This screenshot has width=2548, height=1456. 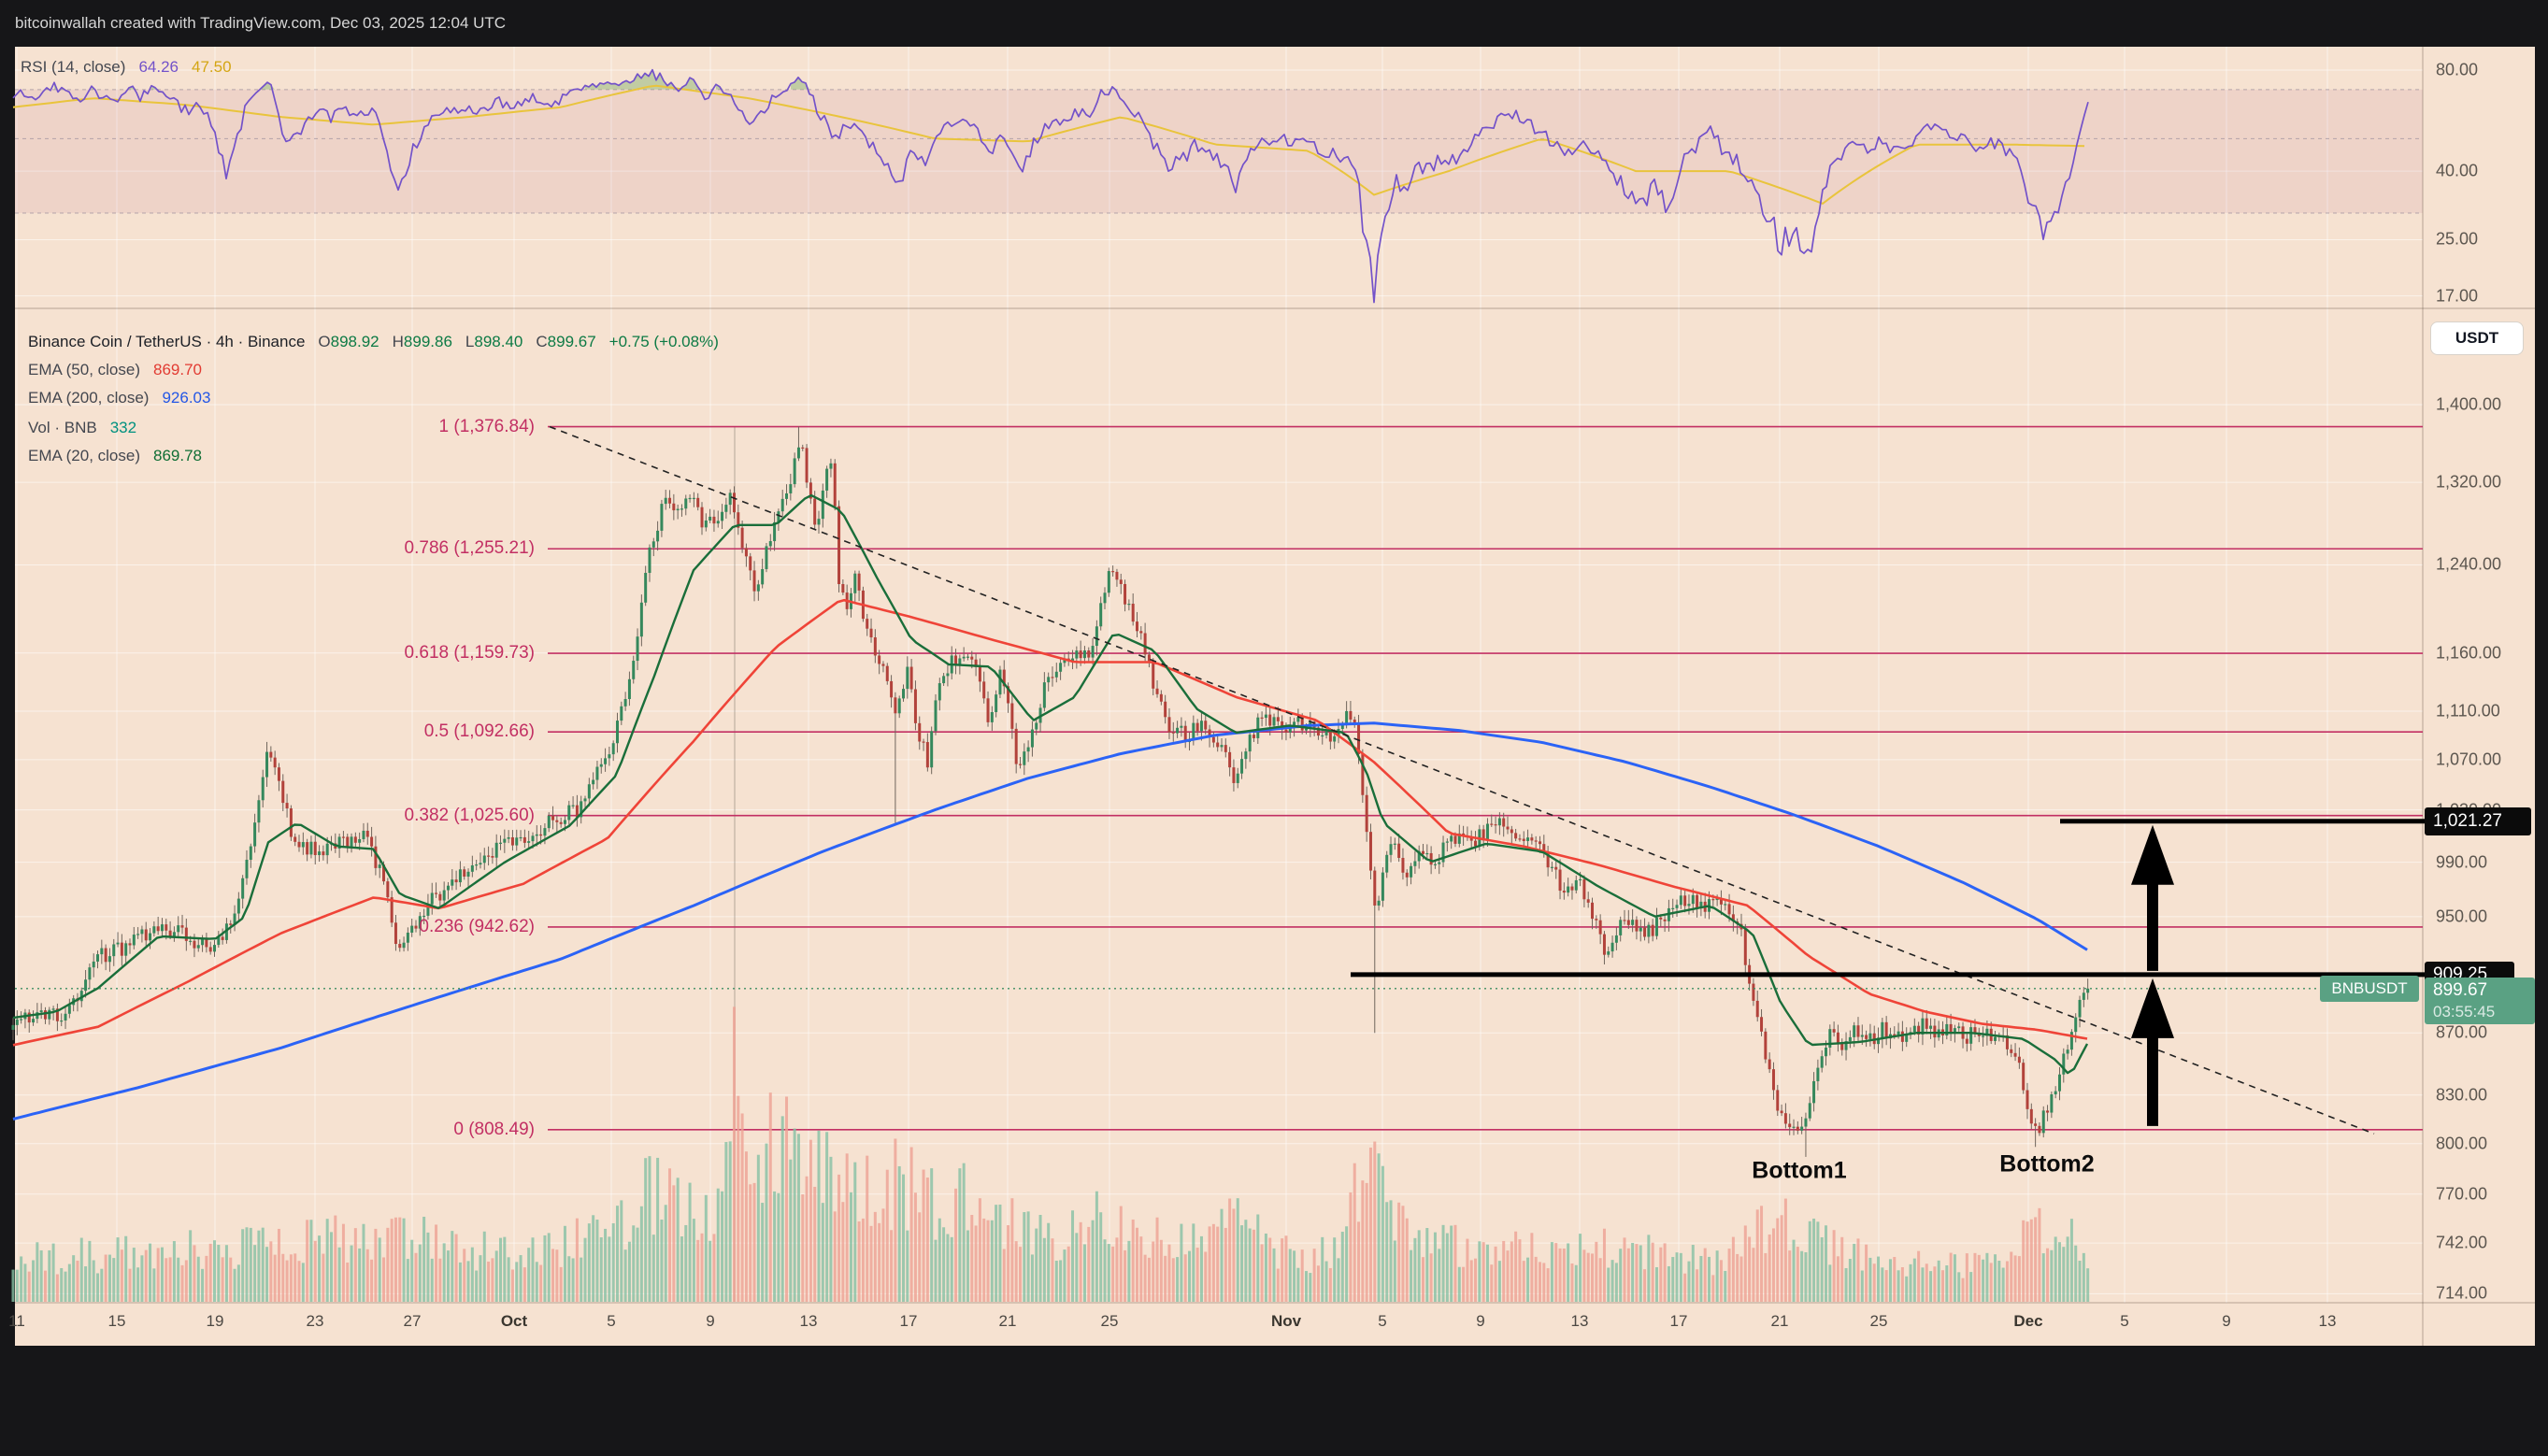 I want to click on rsi-tick-label: 17.00, so click(x=2457, y=296).